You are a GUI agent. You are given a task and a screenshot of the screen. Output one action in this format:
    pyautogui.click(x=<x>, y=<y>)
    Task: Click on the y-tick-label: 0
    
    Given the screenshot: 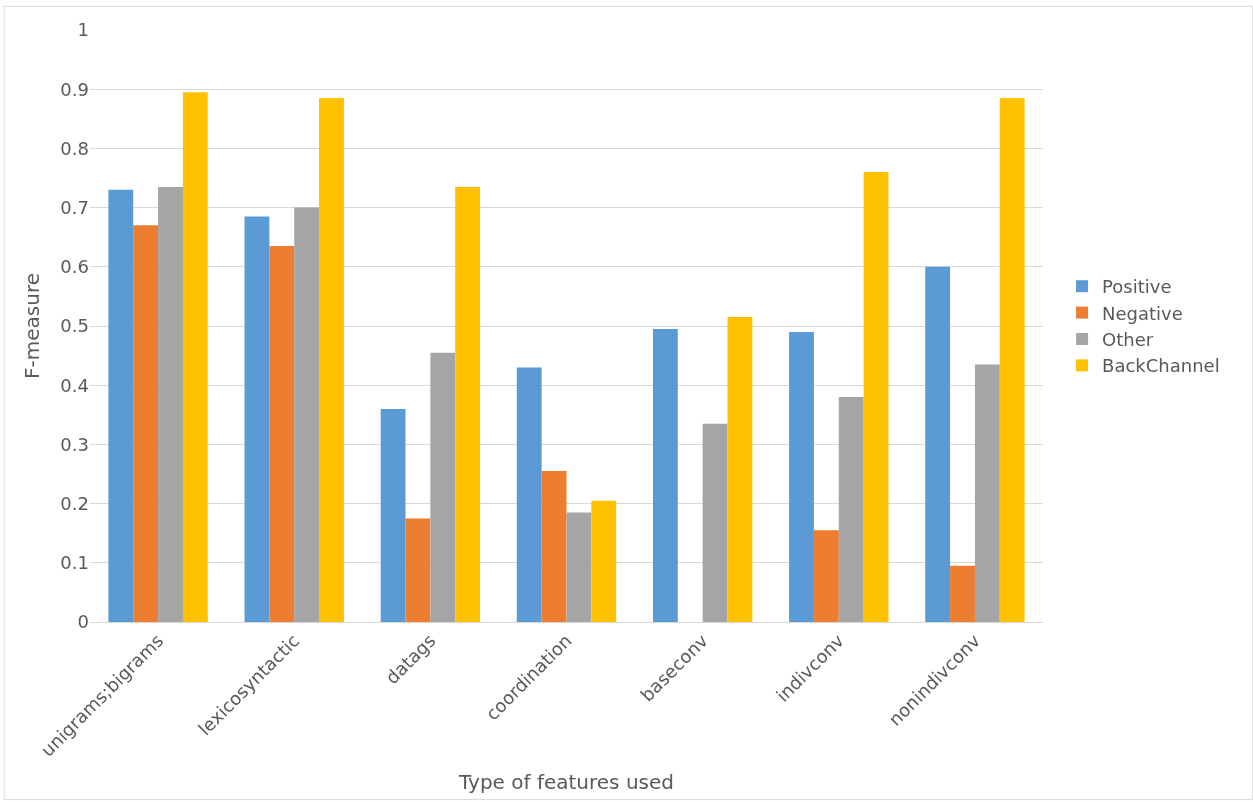 What is the action you would take?
    pyautogui.click(x=83, y=622)
    